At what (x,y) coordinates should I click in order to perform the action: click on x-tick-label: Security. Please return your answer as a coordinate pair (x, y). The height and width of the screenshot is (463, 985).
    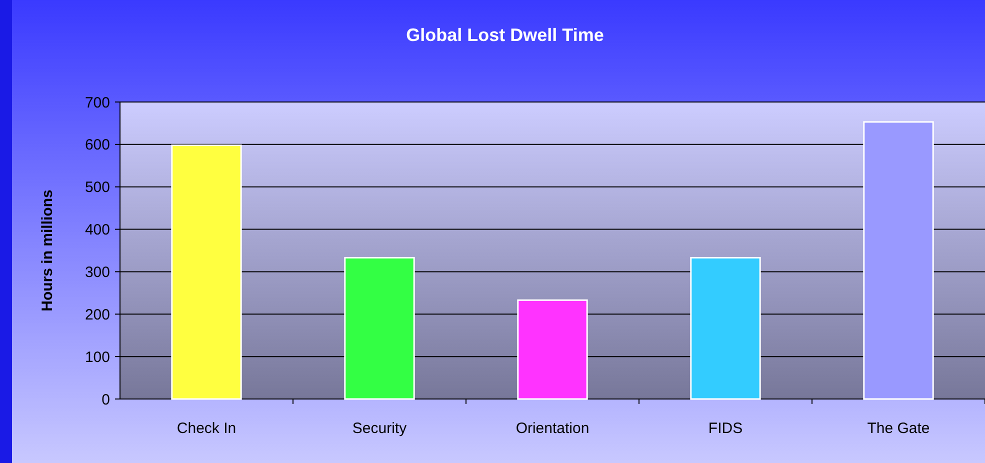
    Looking at the image, I should click on (380, 428).